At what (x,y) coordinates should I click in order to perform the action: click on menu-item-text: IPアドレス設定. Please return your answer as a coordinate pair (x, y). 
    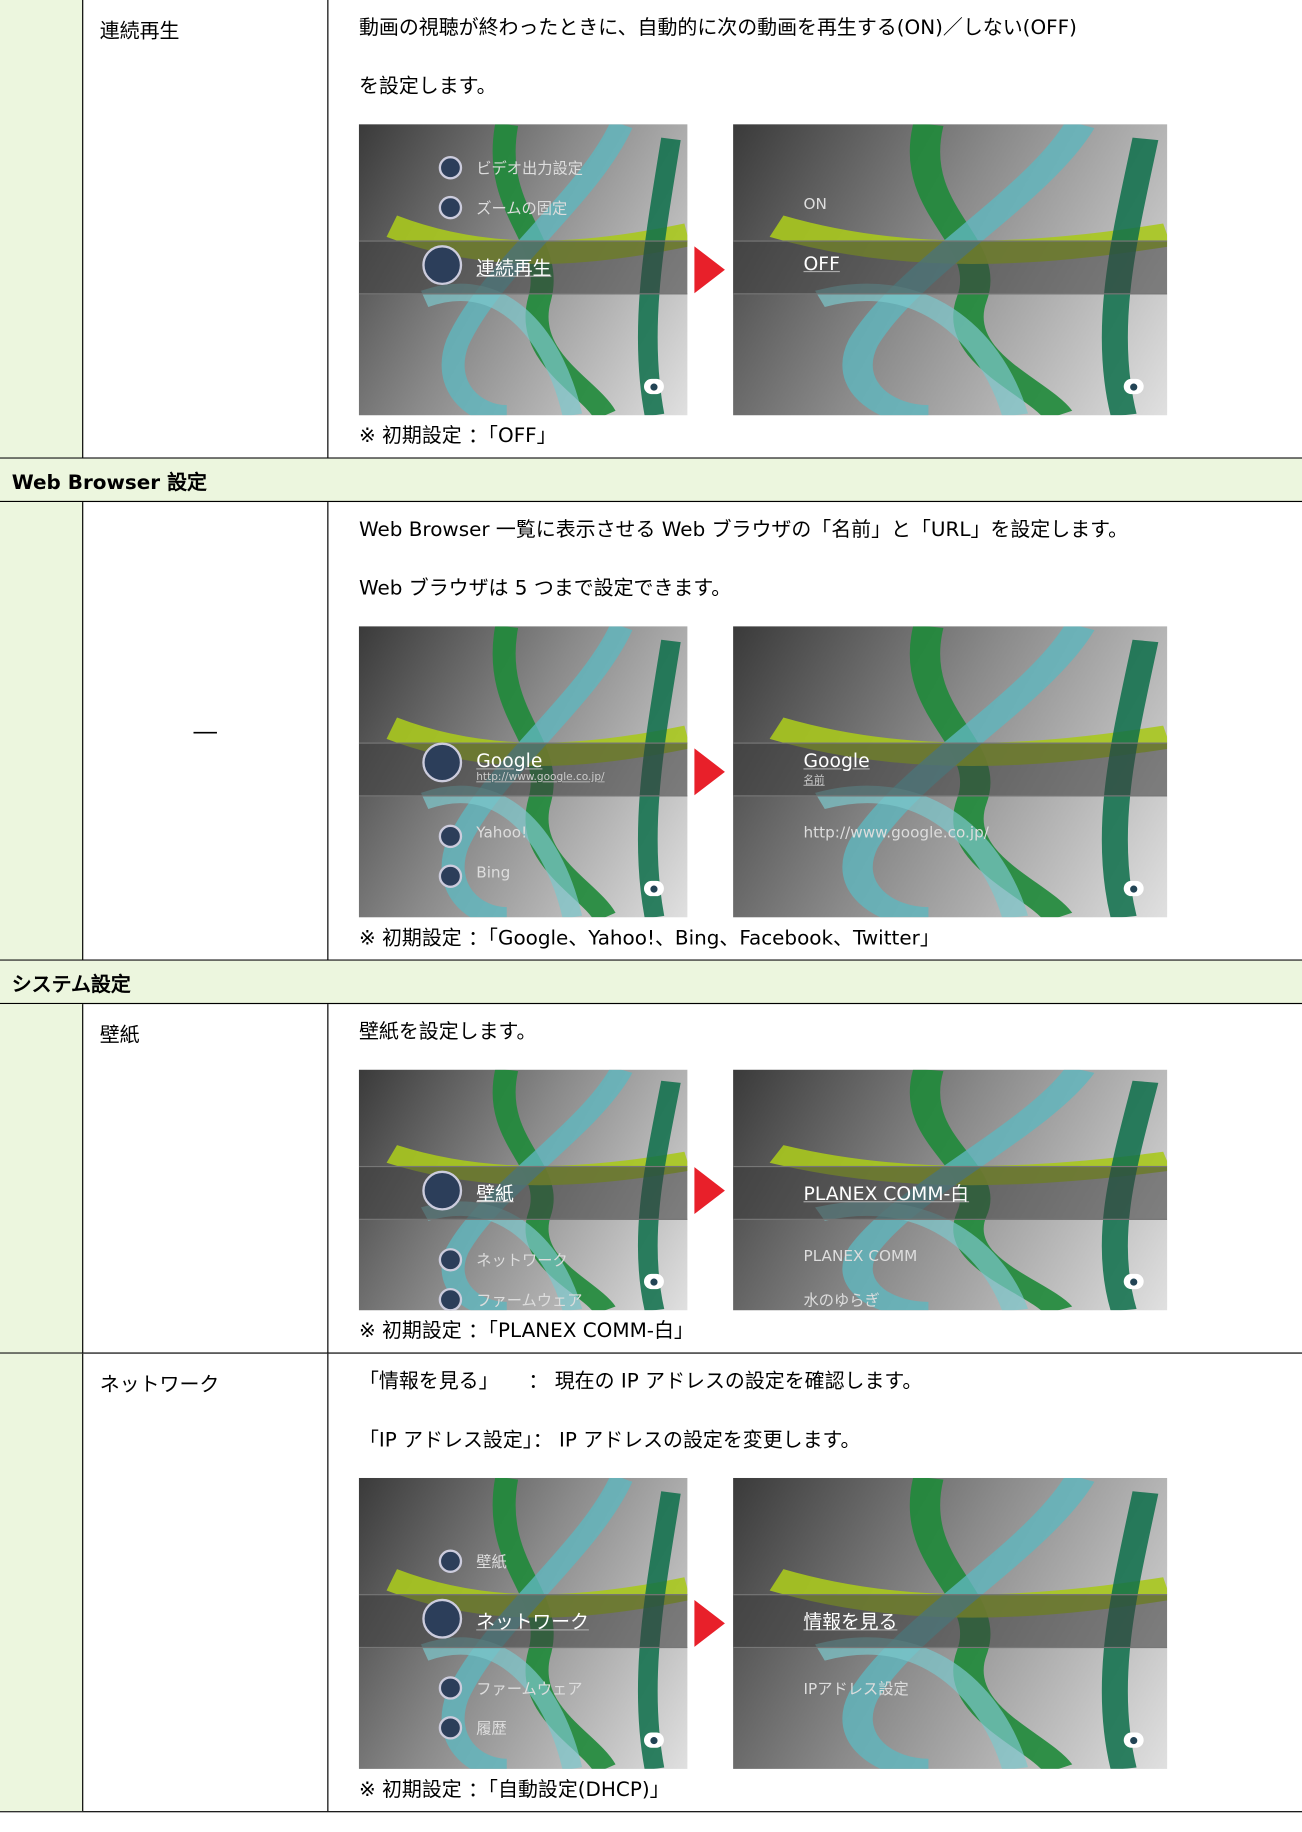
    Looking at the image, I should click on (856, 1690).